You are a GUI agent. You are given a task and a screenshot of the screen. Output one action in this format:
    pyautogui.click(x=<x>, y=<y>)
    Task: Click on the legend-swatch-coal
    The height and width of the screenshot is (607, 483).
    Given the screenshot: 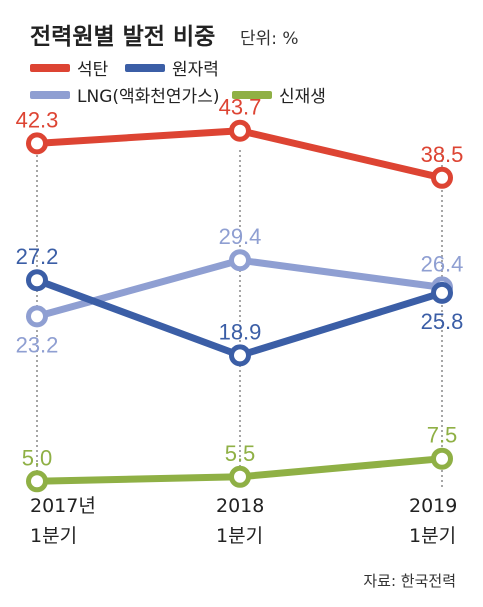 What is the action you would take?
    pyautogui.click(x=50, y=68)
    